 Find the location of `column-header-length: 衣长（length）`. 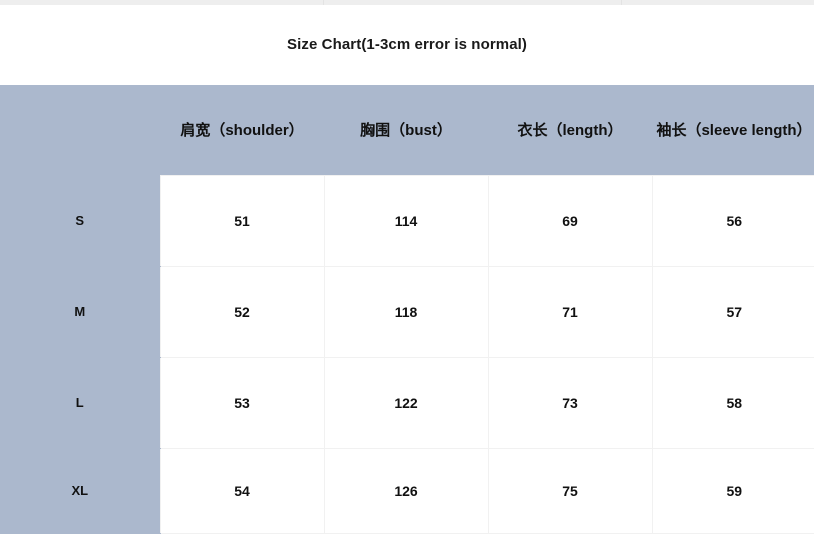

column-header-length: 衣长（length） is located at coordinates (570, 130).